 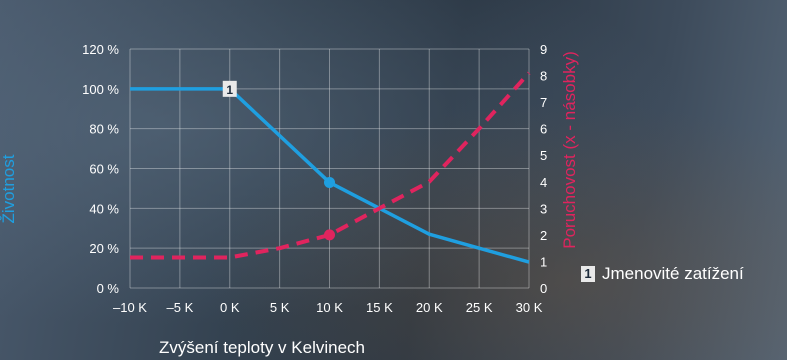 I want to click on x-tick-label-5: 15 K, so click(x=379, y=307).